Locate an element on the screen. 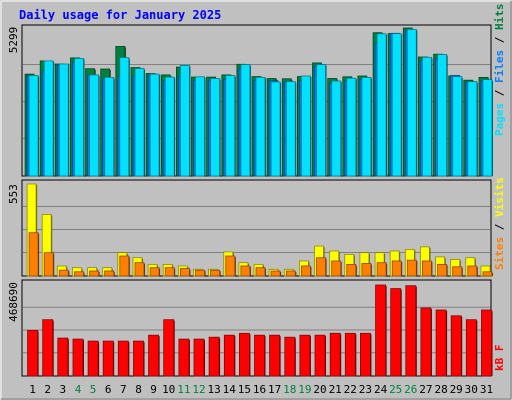 The height and width of the screenshot is (400, 512). x-tick-label: 12 is located at coordinates (198, 389).